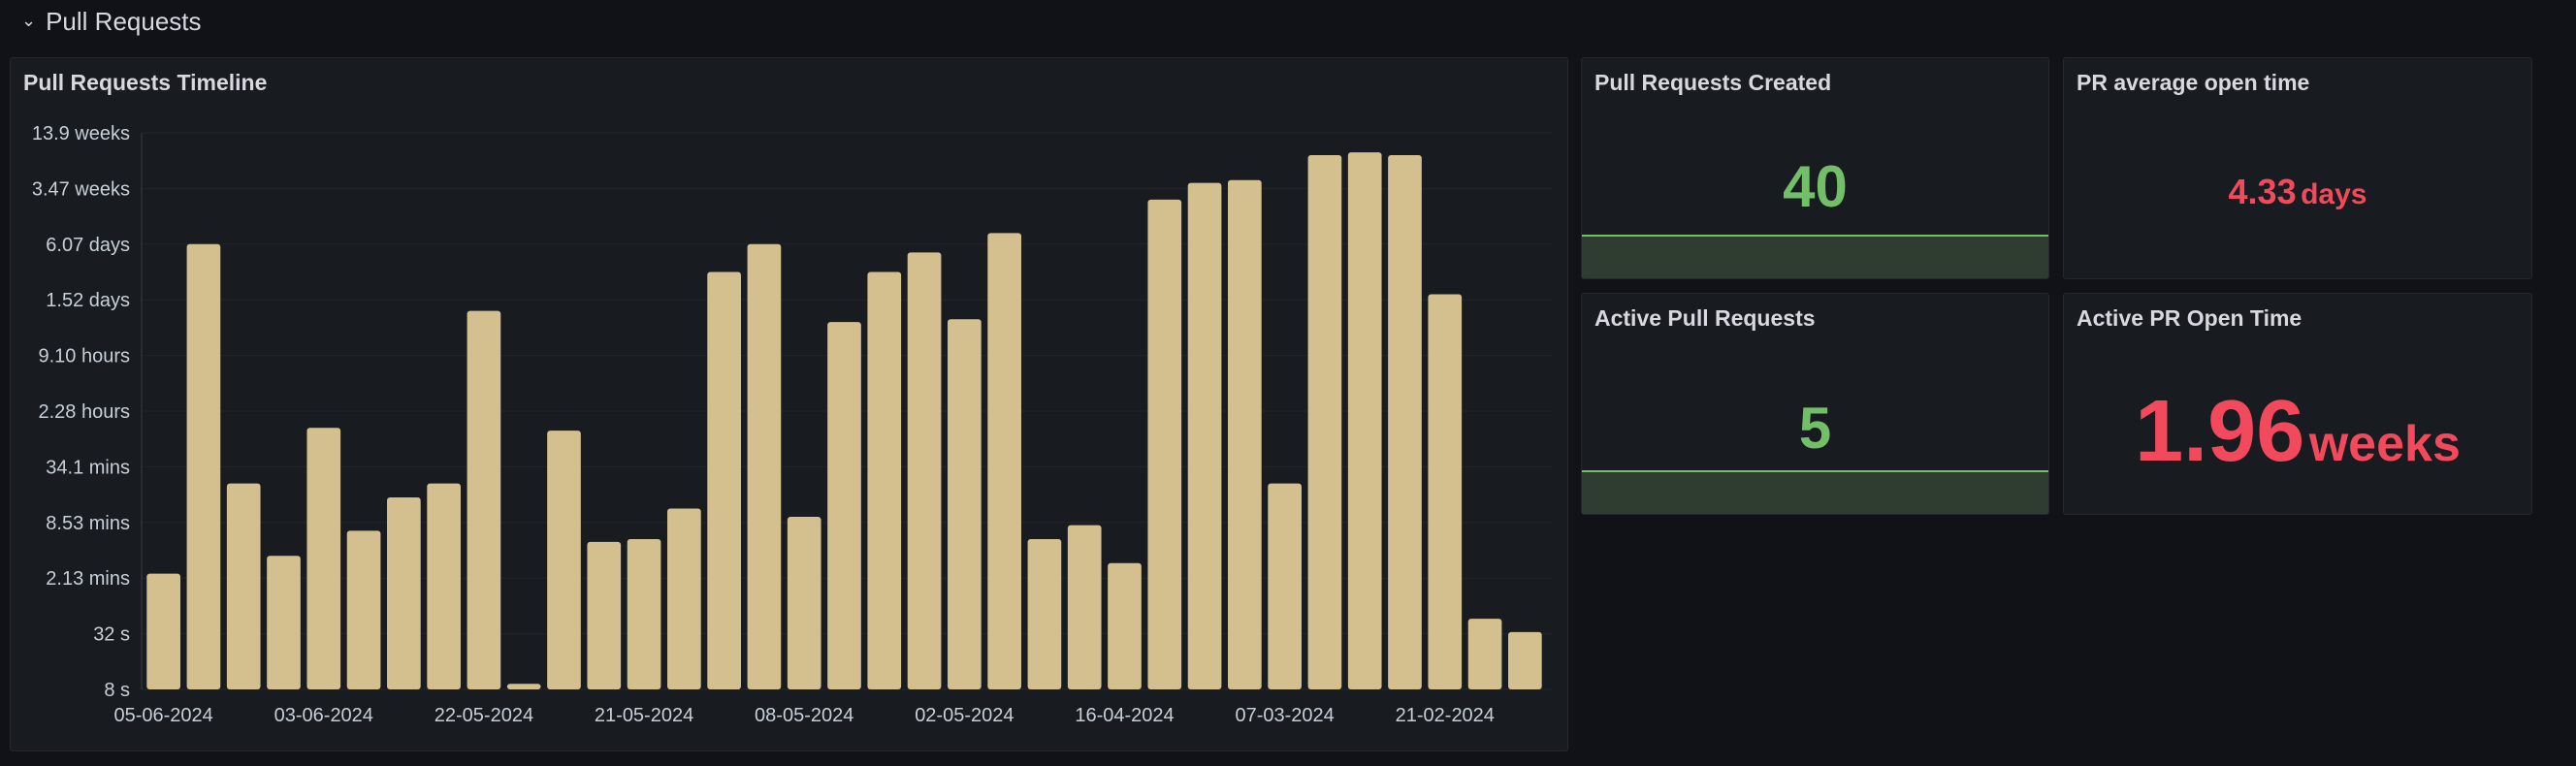 Image resolution: width=2576 pixels, height=766 pixels. I want to click on x-tick-label: 08-05-2024, so click(804, 715).